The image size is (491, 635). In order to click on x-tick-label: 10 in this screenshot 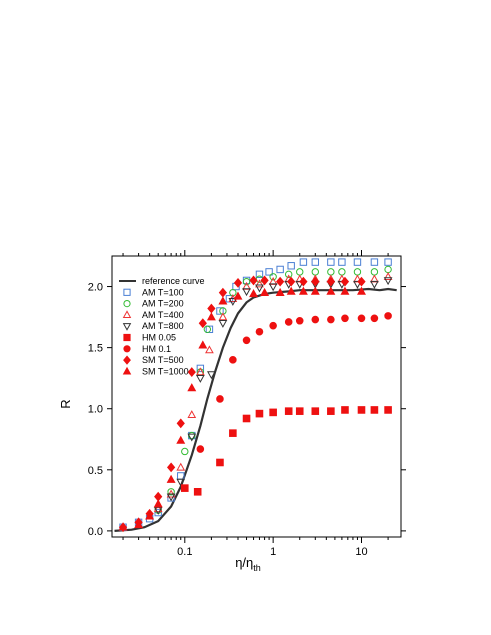, I will do `click(361, 552)`.